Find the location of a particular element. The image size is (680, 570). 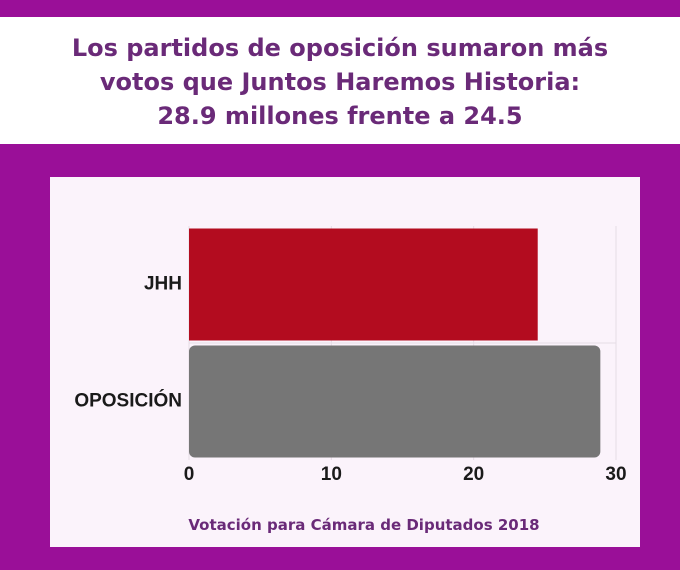

x-axis-ticks: 0 10 20 30 is located at coordinates (405, 474).